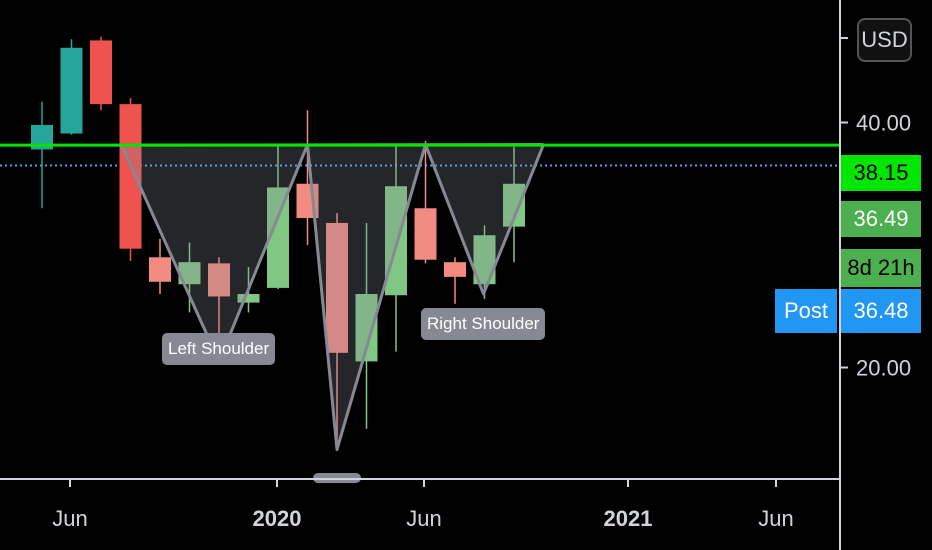  I want to click on y-axis: 40.00 20.00, so click(875, 209).